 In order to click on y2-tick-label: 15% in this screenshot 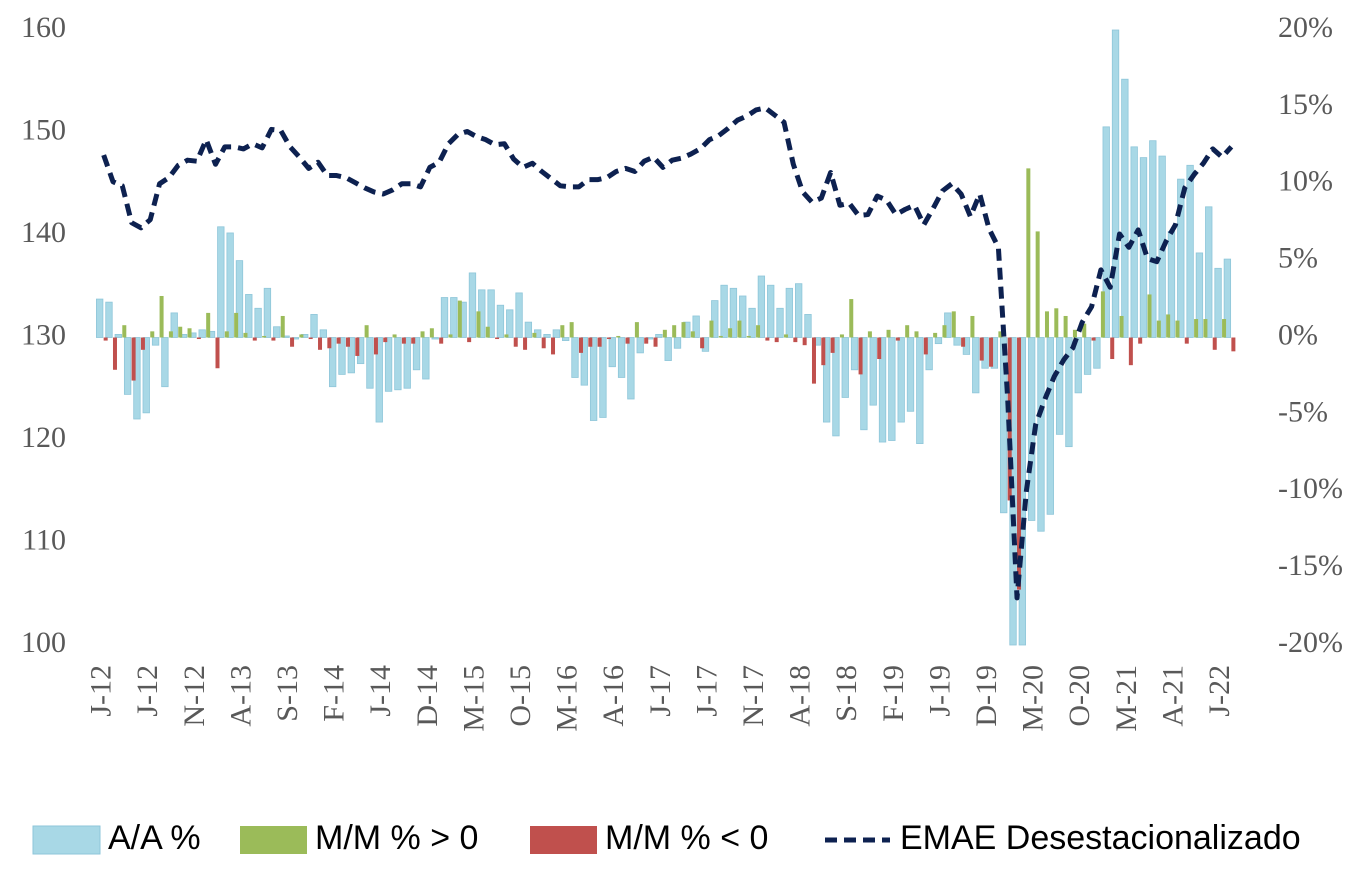, I will do `click(1305, 104)`.